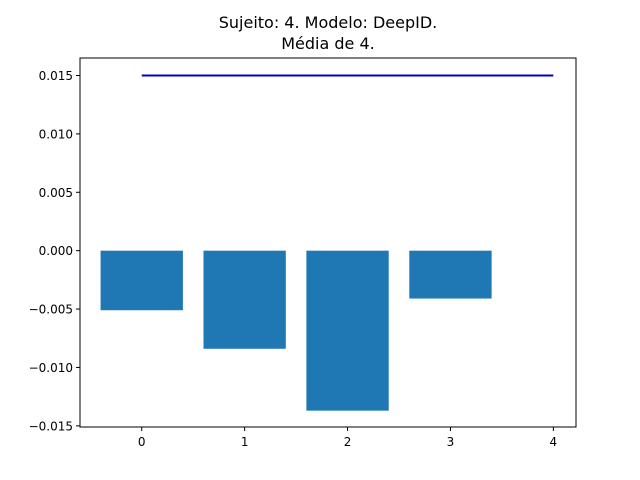 This screenshot has height=480, width=640. What do you see at coordinates (554, 442) in the screenshot?
I see `x-tick-label: 4` at bounding box center [554, 442].